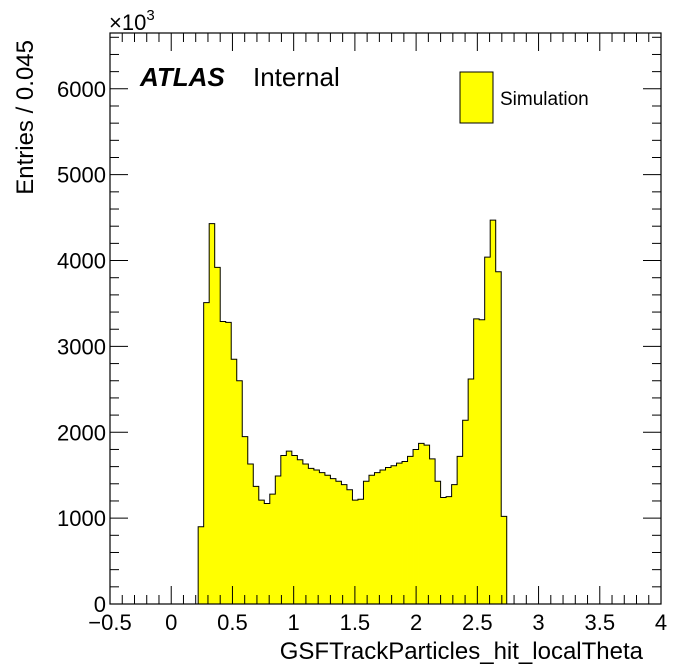  Describe the element at coordinates (171, 622) in the screenshot. I see `x-tick-label: 0` at that location.